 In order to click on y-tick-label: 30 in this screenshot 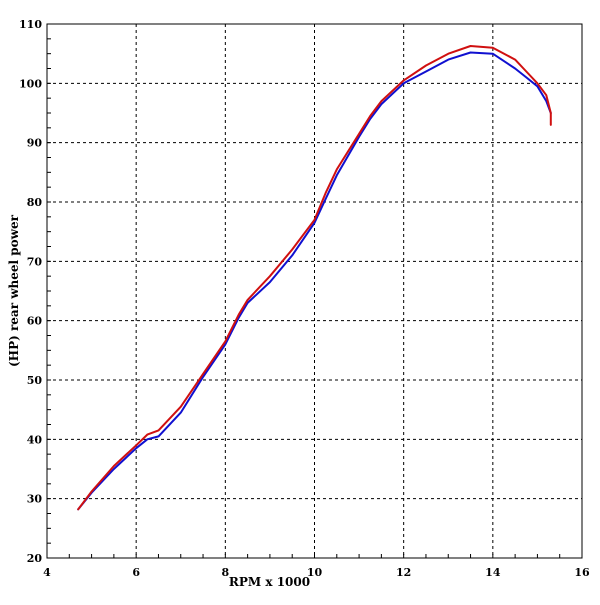, I will do `click(35, 499)`.